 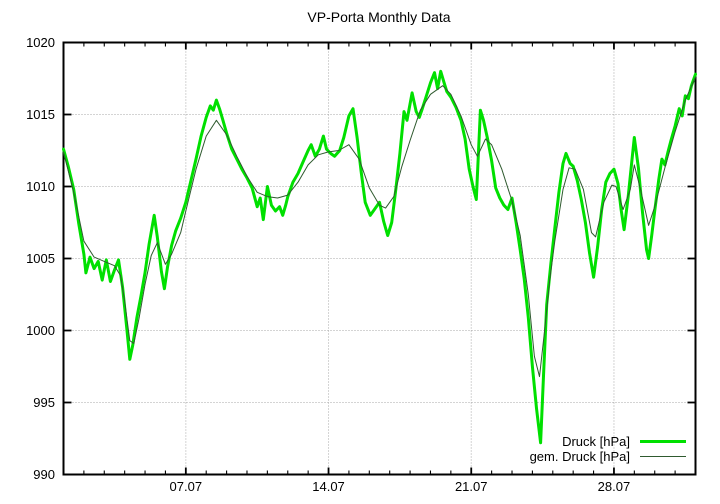 I want to click on legend-label-gem-druck: gem. Druck [hPa], so click(x=579, y=456).